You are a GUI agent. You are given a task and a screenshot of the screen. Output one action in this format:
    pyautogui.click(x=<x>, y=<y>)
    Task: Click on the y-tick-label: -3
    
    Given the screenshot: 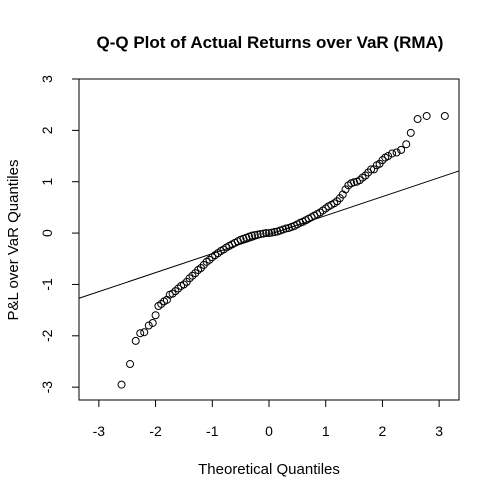 What is the action you would take?
    pyautogui.click(x=47, y=387)
    